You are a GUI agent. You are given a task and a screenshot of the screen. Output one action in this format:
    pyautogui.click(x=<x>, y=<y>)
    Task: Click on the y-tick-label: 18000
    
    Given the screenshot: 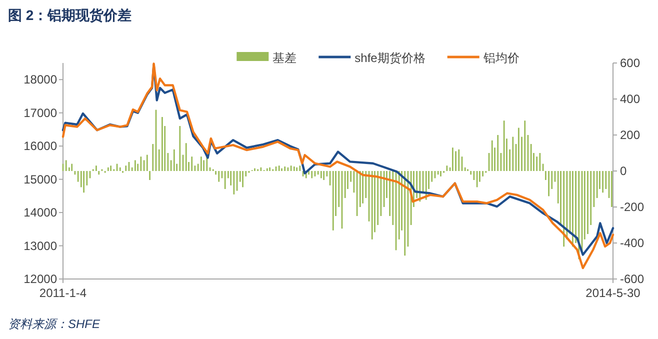 What is the action you would take?
    pyautogui.click(x=41, y=79)
    